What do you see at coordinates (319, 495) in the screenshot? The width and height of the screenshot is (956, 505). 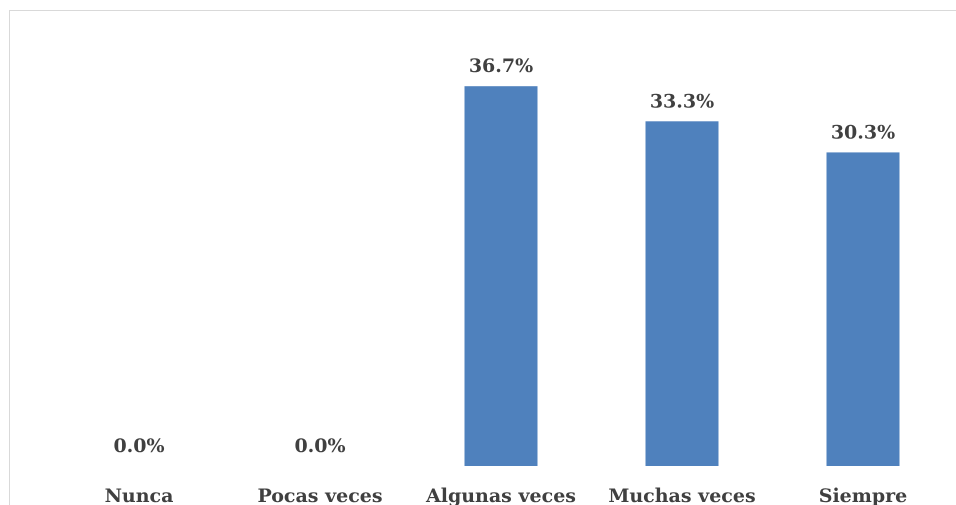 I see `category-label-pocas-veces: Pocas veces` at bounding box center [319, 495].